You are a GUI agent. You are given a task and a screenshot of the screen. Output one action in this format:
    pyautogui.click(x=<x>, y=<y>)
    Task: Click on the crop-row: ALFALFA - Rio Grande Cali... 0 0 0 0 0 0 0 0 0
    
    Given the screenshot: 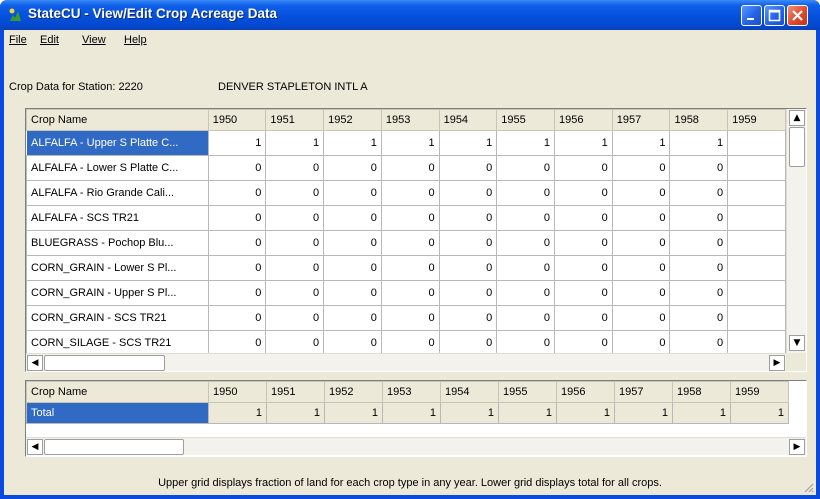 What is the action you would take?
    pyautogui.click(x=406, y=193)
    